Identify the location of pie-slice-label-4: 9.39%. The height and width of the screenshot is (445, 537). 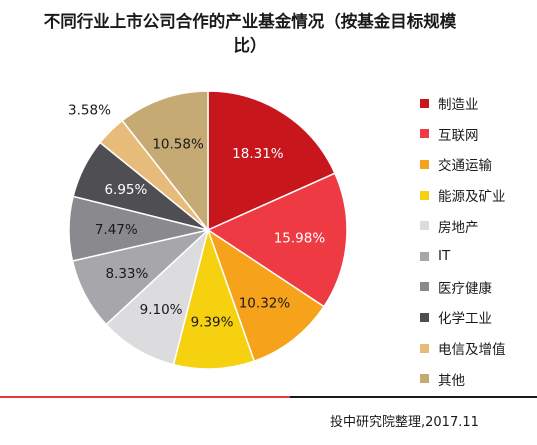
(212, 323).